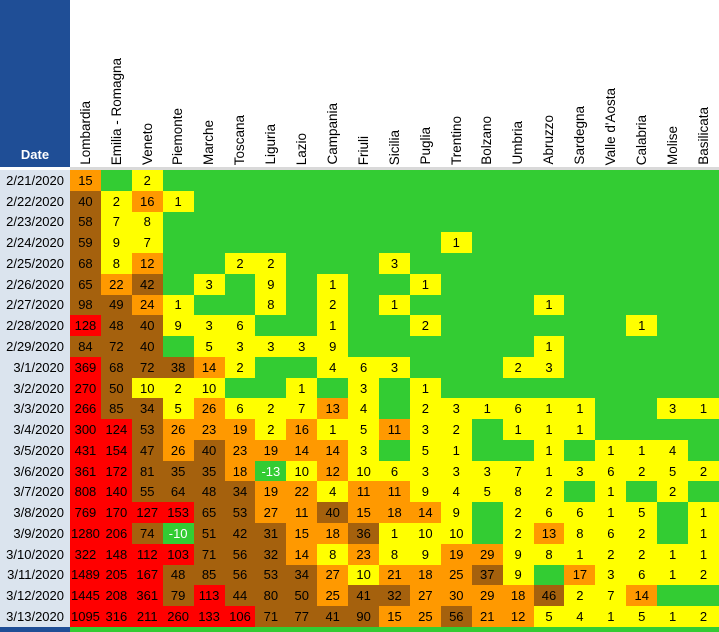 This screenshot has height=632, width=719. Describe the element at coordinates (85, 513) in the screenshot. I see `heatmap-cell: 769` at that location.